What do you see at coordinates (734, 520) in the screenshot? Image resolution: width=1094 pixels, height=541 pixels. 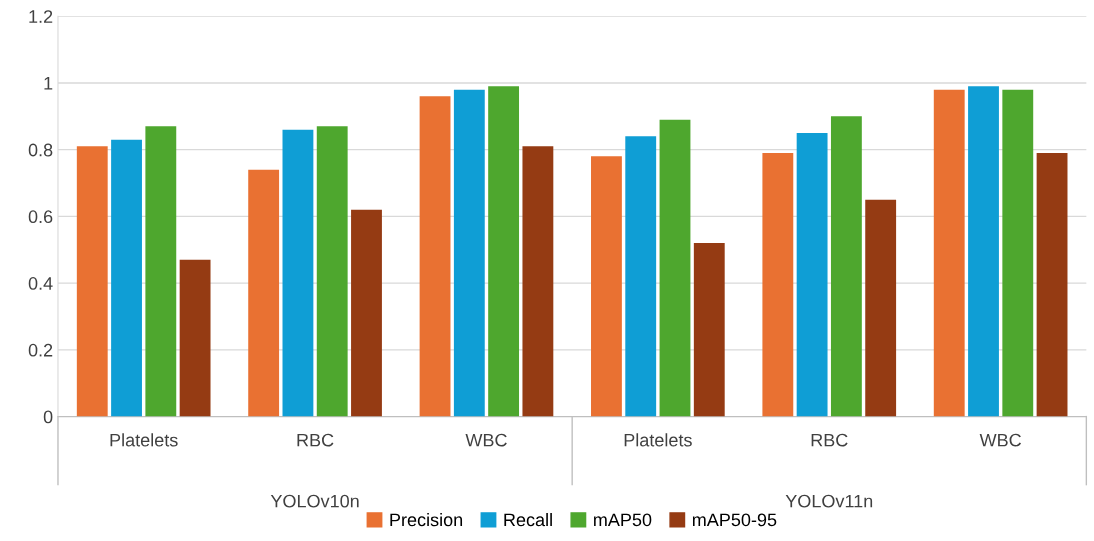 I see `legend-label: mAP50-95` at bounding box center [734, 520].